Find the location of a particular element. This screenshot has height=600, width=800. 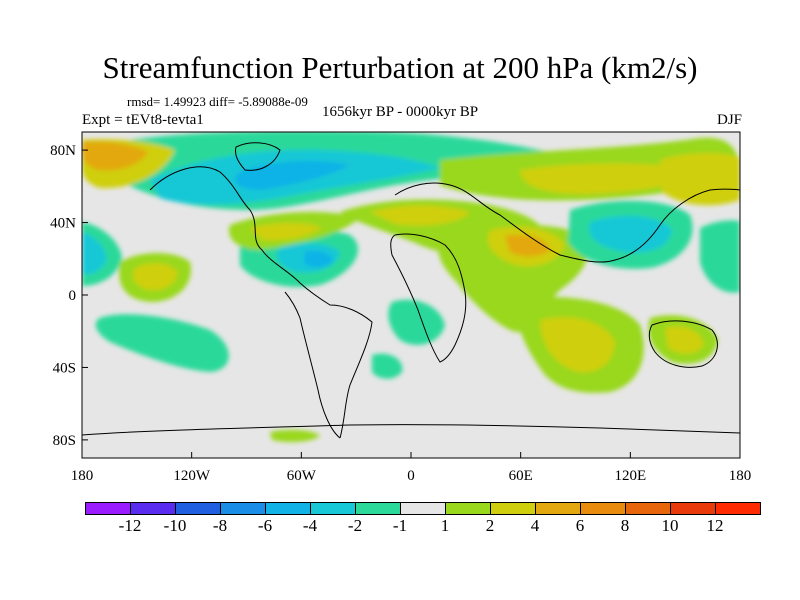

x-tick-label: 120W is located at coordinates (192, 476).